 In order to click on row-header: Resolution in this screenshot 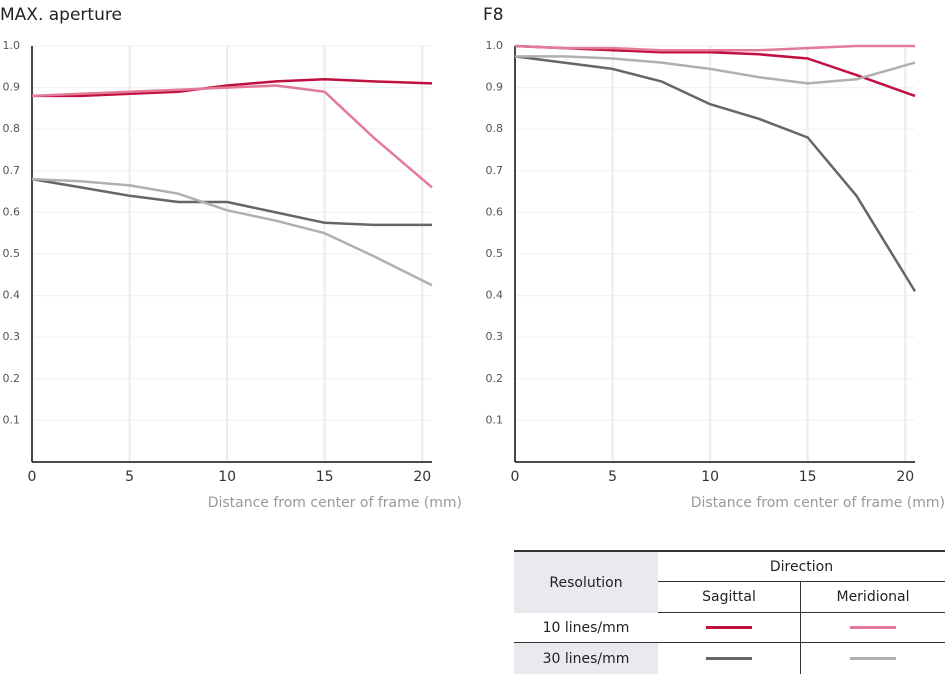, I will do `click(586, 582)`.